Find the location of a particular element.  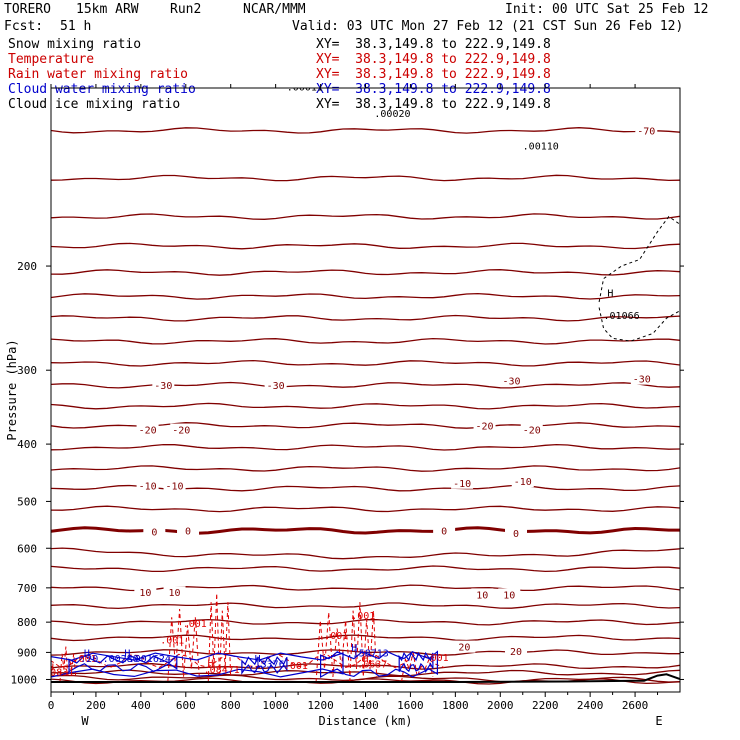

x-tick-label: 0 is located at coordinates (51, 705).